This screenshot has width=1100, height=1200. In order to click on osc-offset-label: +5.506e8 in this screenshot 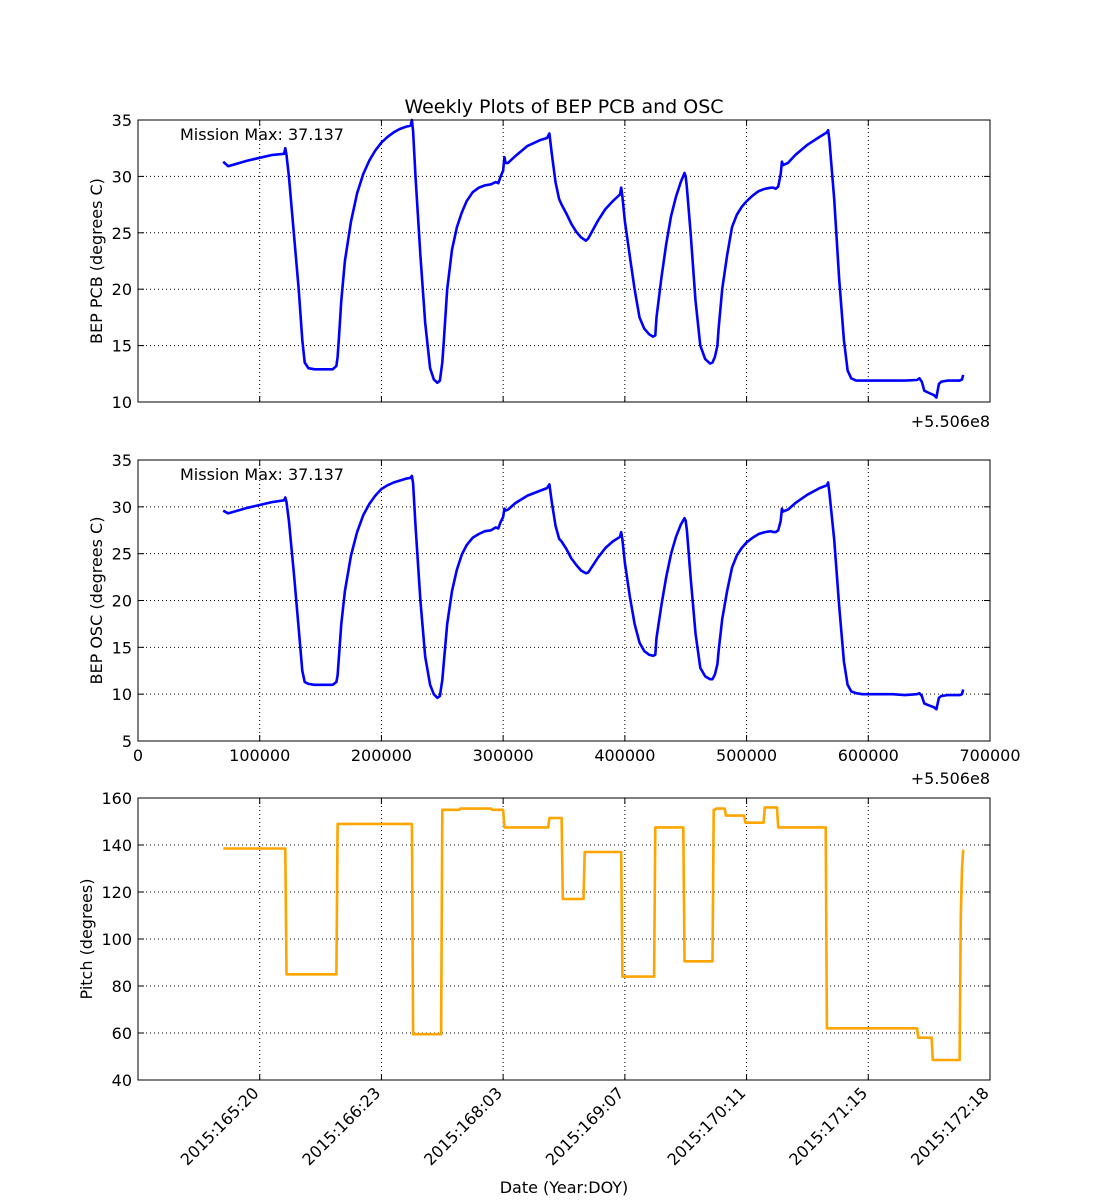, I will do `click(950, 778)`.